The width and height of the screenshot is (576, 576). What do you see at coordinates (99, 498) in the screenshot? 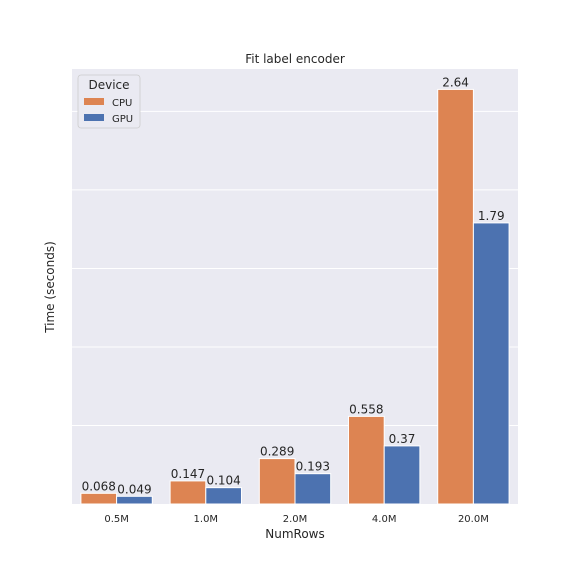
I see `bar-cpu-0.5M` at bounding box center [99, 498].